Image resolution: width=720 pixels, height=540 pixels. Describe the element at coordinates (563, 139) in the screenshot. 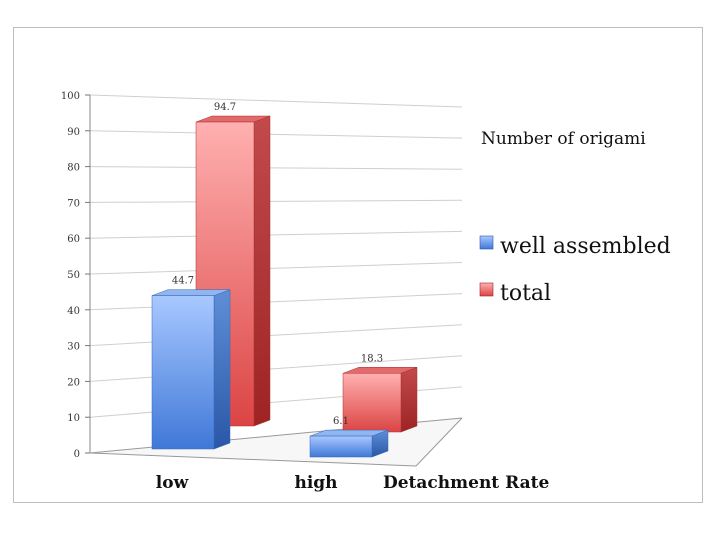

I see `legend-title: Number of origami` at that location.